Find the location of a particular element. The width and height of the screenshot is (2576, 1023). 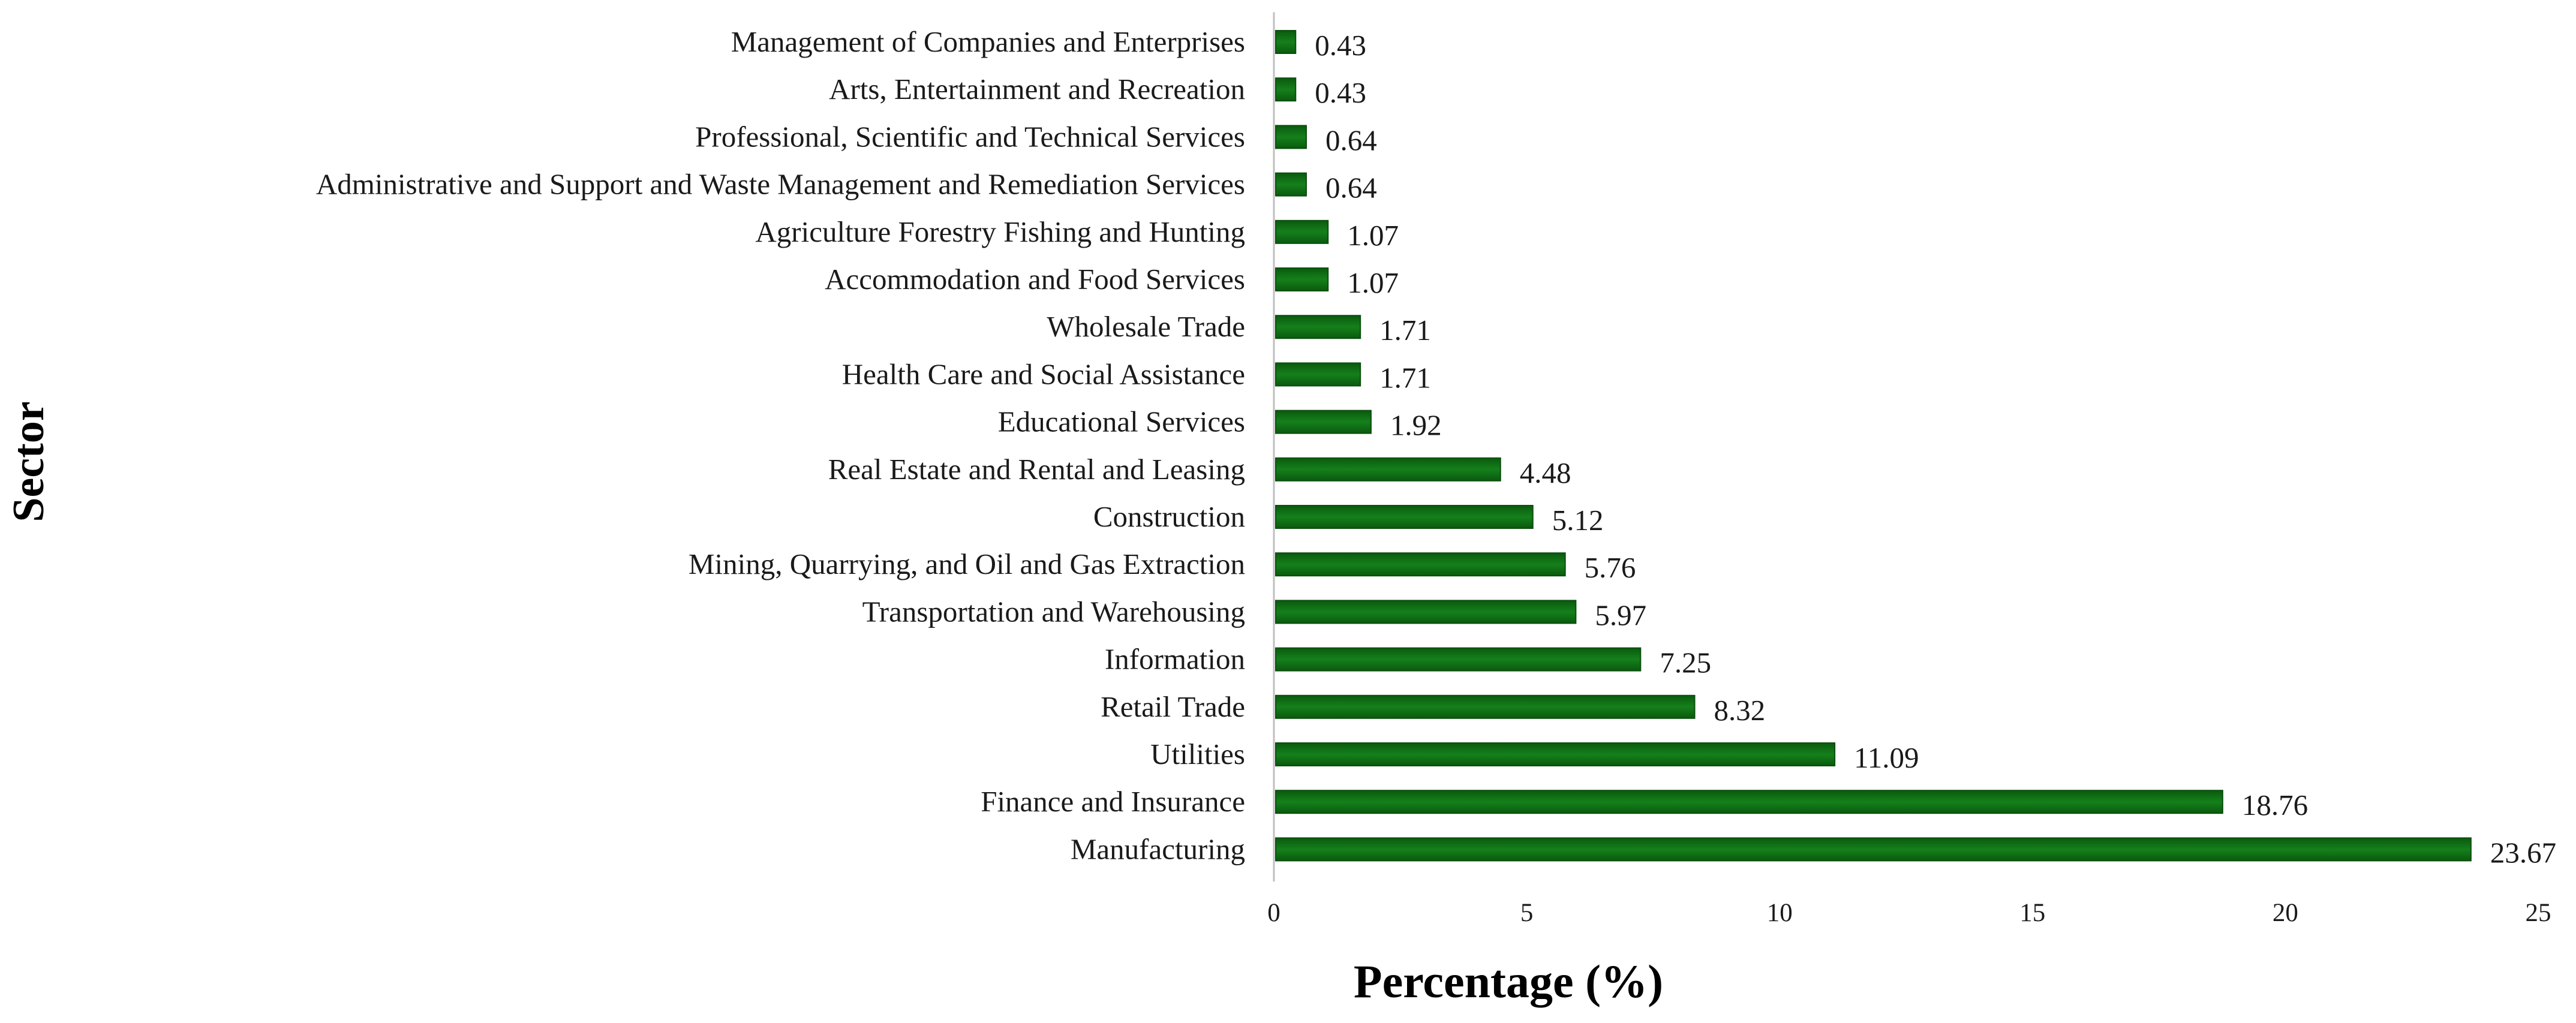

bar-utilities is located at coordinates (1556, 754).